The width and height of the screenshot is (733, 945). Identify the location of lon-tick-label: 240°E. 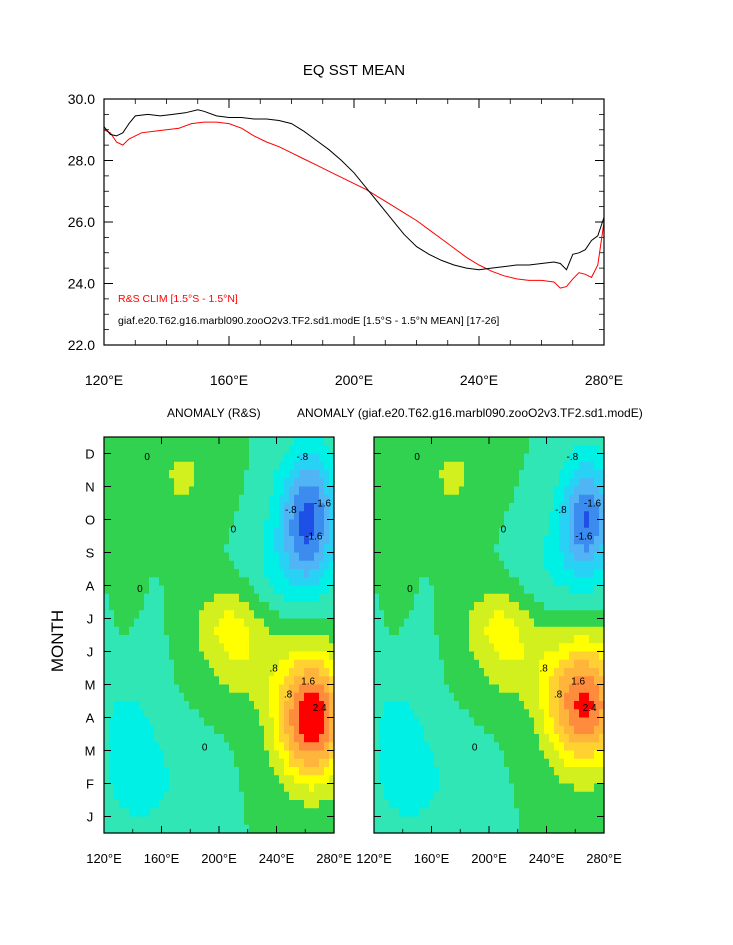
(547, 858).